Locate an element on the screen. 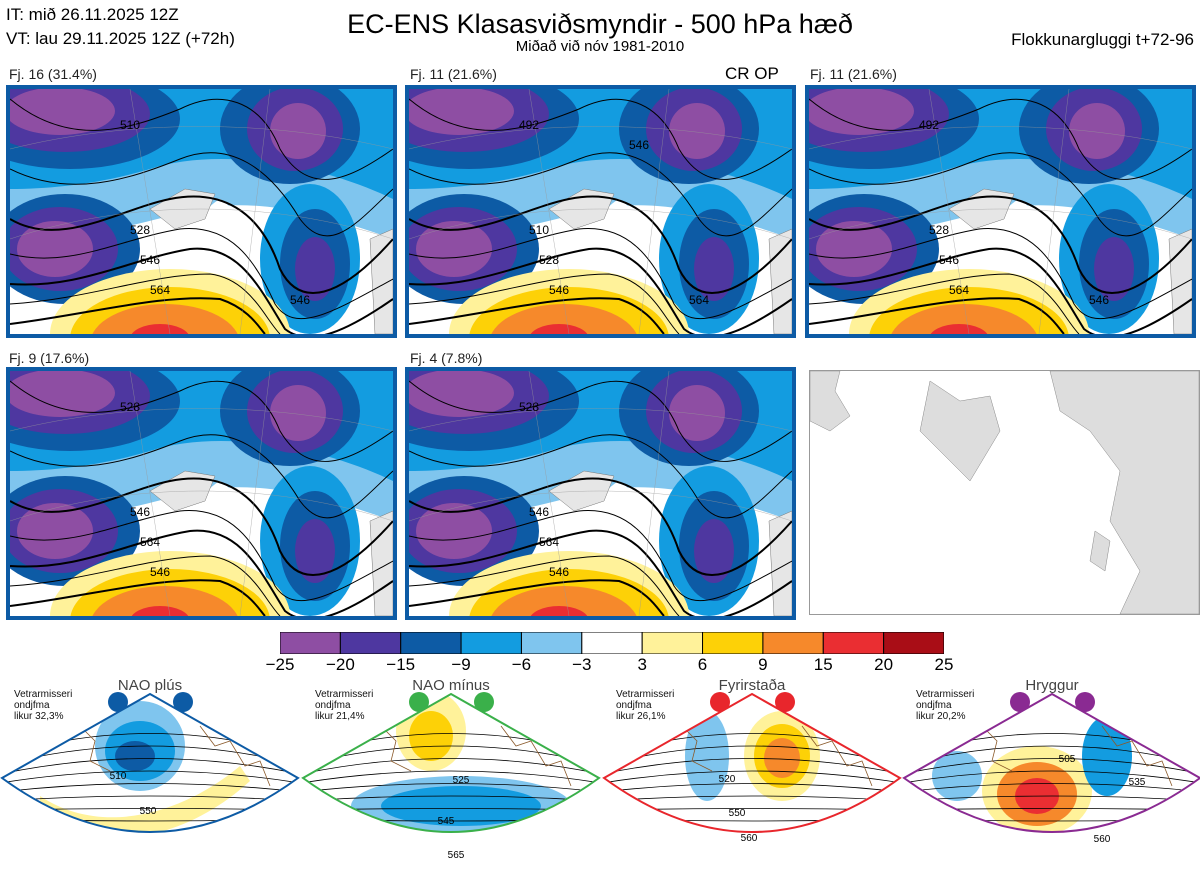 This screenshot has height=871, width=1200. regime-title: NAO mínus is located at coordinates (451, 685).